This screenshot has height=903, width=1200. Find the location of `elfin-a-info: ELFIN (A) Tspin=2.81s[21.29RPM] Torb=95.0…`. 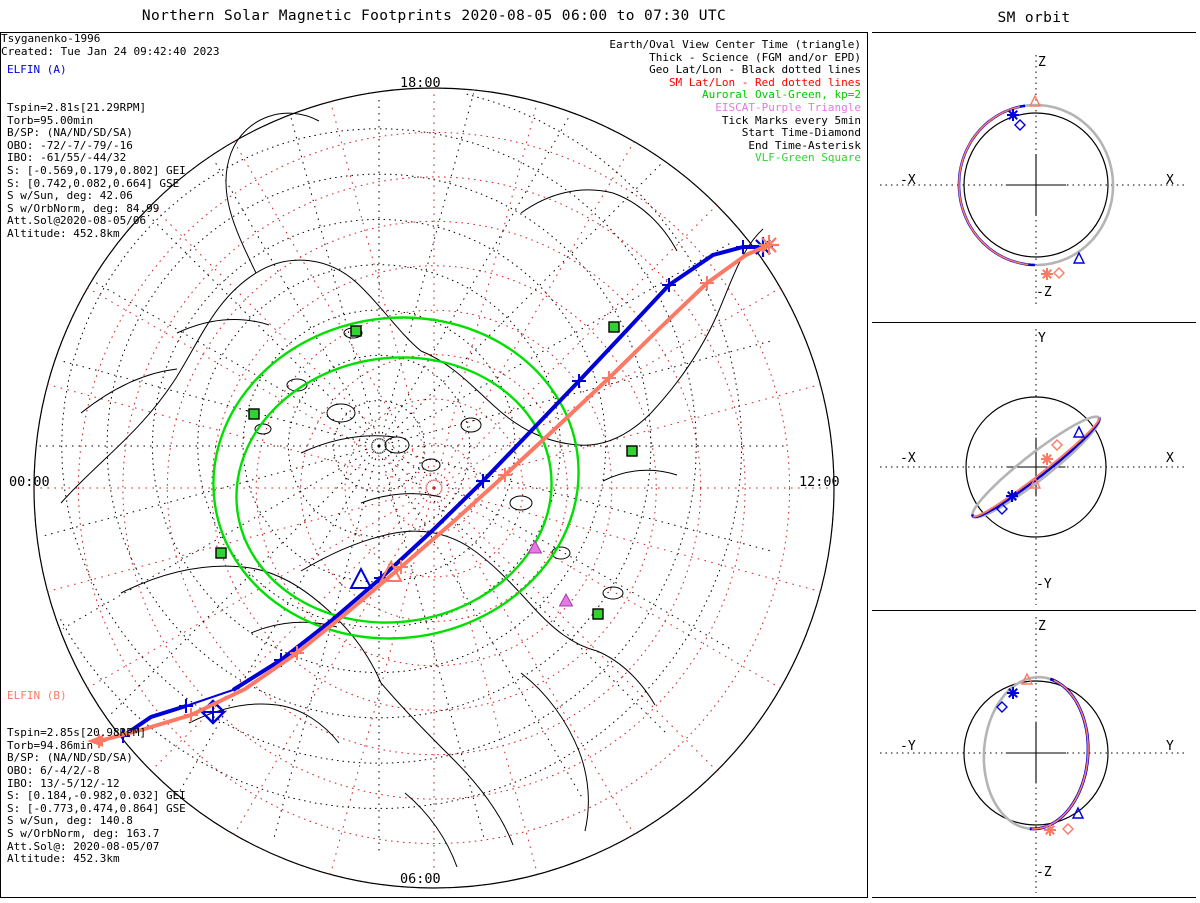

elfin-a-info: ELFIN (A) Tspin=2.81s[21.29RPM] Torb=95.0… is located at coordinates (96, 152).